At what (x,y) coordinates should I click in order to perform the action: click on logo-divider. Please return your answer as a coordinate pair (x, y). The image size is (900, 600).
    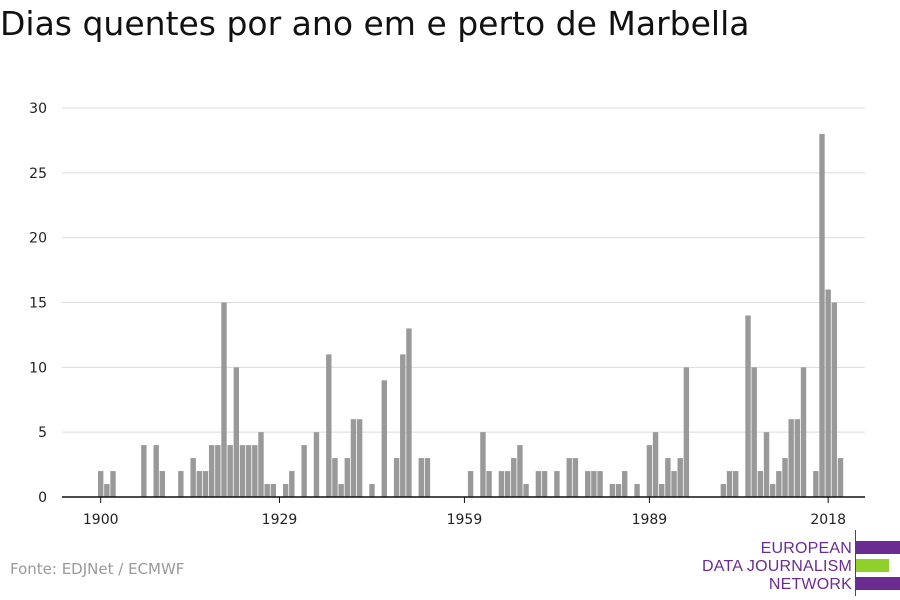
    Looking at the image, I should click on (855, 563).